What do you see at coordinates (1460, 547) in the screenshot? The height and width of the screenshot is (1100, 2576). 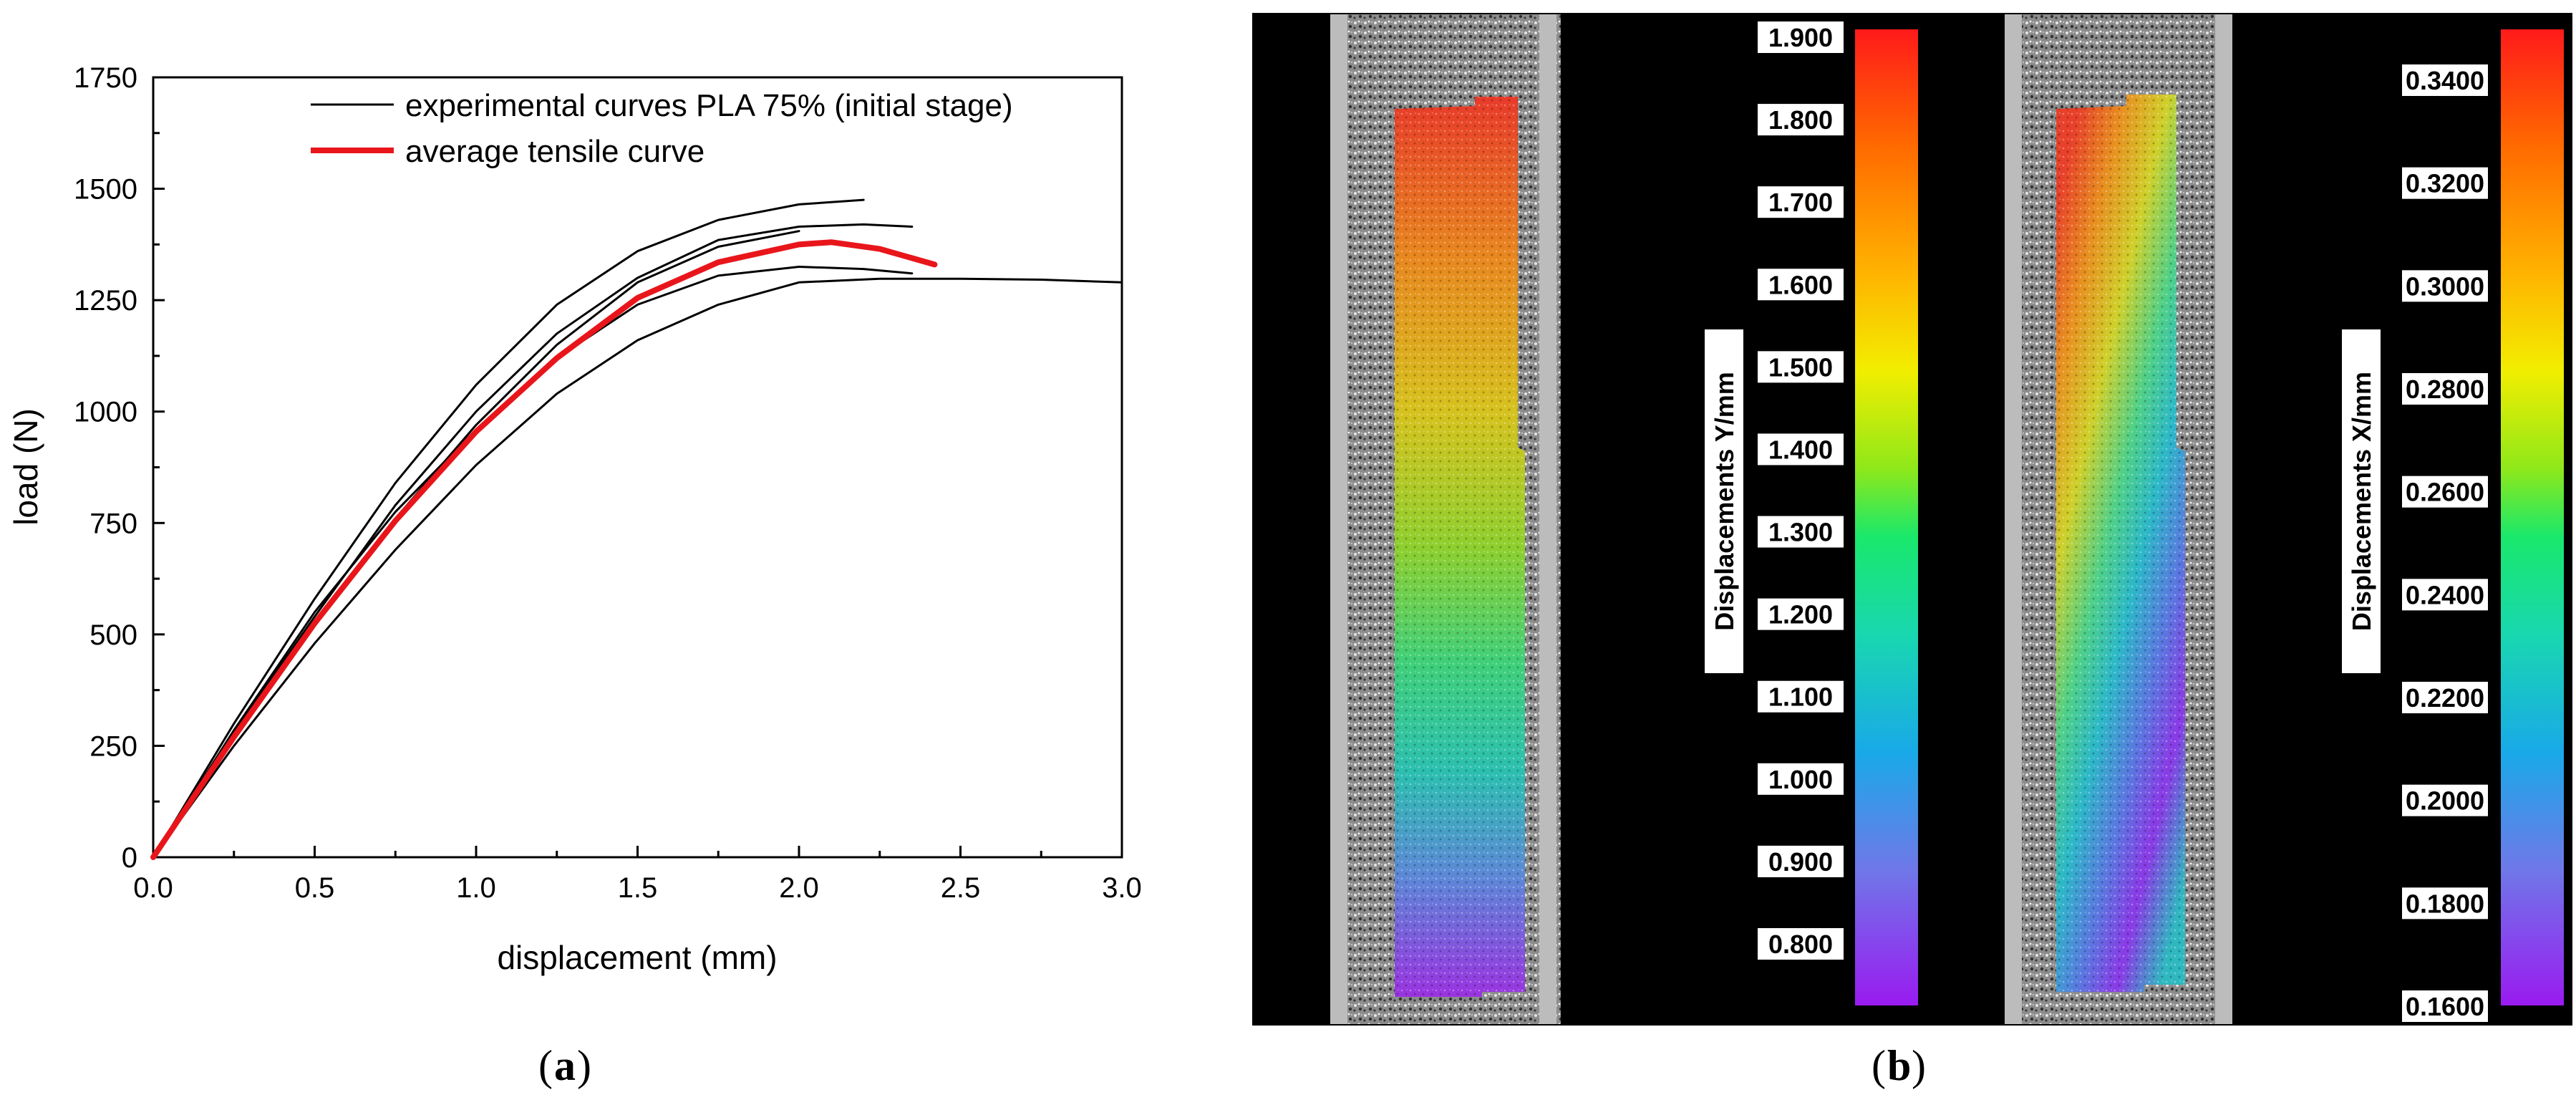 I see `displacement-field-y-speckle` at bounding box center [1460, 547].